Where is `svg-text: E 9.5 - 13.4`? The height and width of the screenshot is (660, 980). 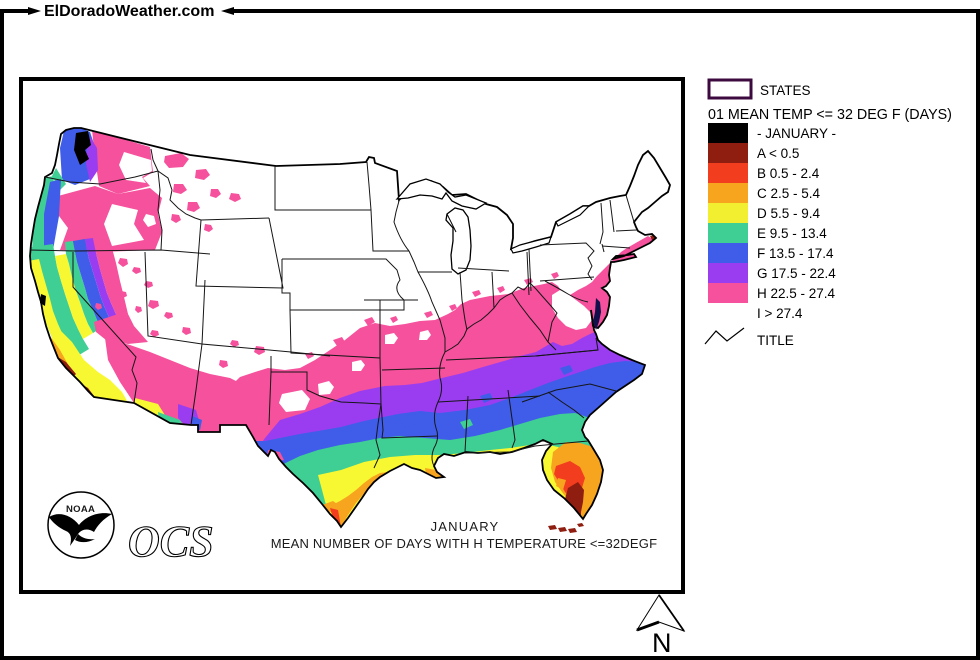
svg-text: E 9.5 - 13.4 is located at coordinates (792, 233).